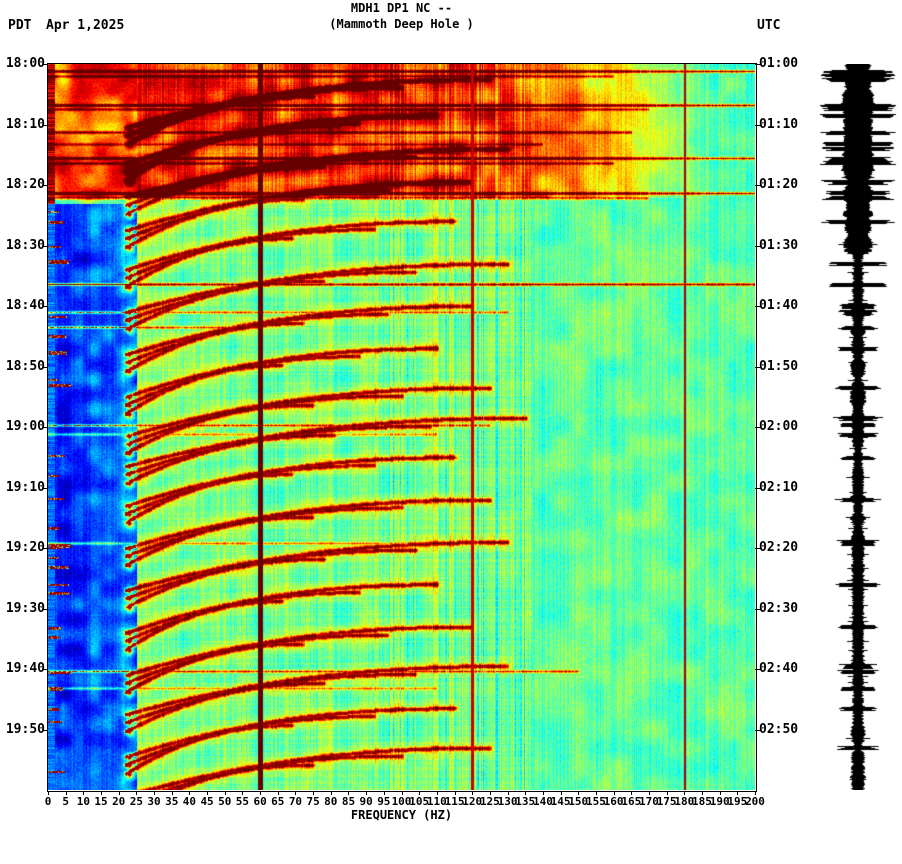  I want to click on x-tick-label: 65, so click(278, 801).